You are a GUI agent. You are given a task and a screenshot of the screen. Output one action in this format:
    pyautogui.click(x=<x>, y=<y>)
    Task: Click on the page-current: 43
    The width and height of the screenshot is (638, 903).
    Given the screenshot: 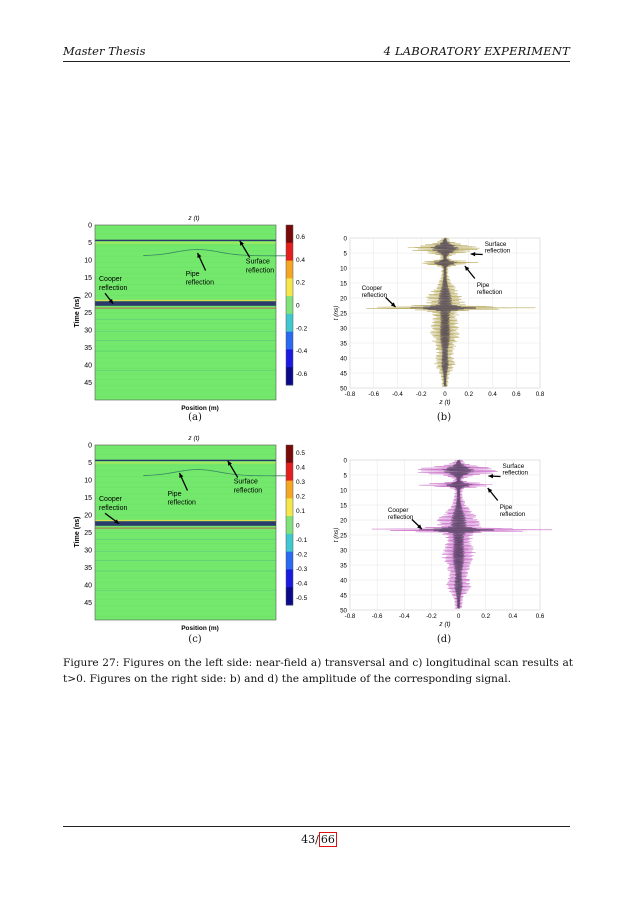 What is the action you would take?
    pyautogui.click(x=308, y=839)
    